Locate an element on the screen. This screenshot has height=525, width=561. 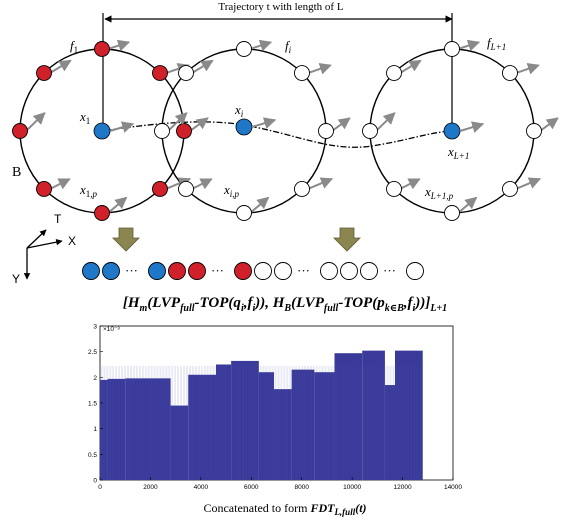
region-label-B: B is located at coordinates (16, 172).